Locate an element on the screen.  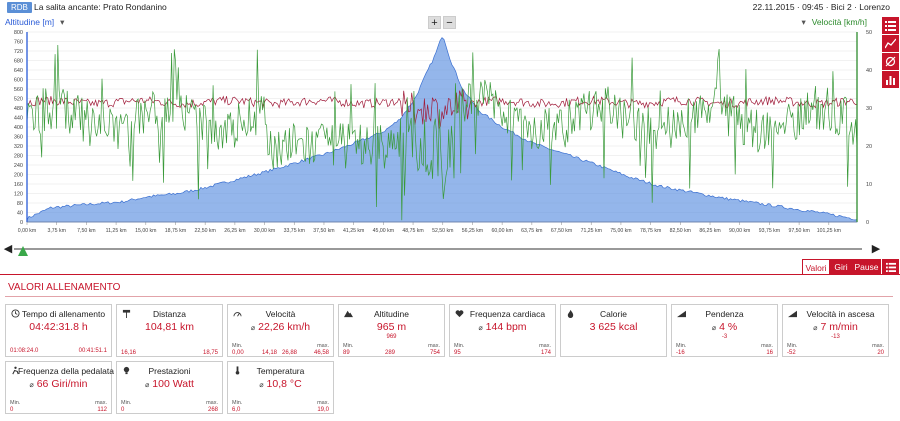
y-left-tick-label: 240 is located at coordinates (18, 166).